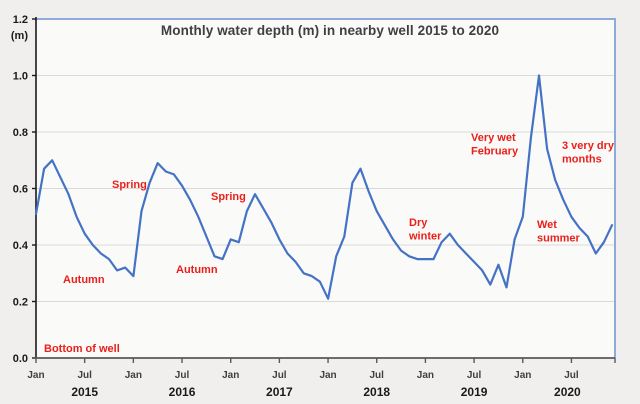 The height and width of the screenshot is (404, 640). What do you see at coordinates (182, 392) in the screenshot?
I see `year-label: 2016` at bounding box center [182, 392].